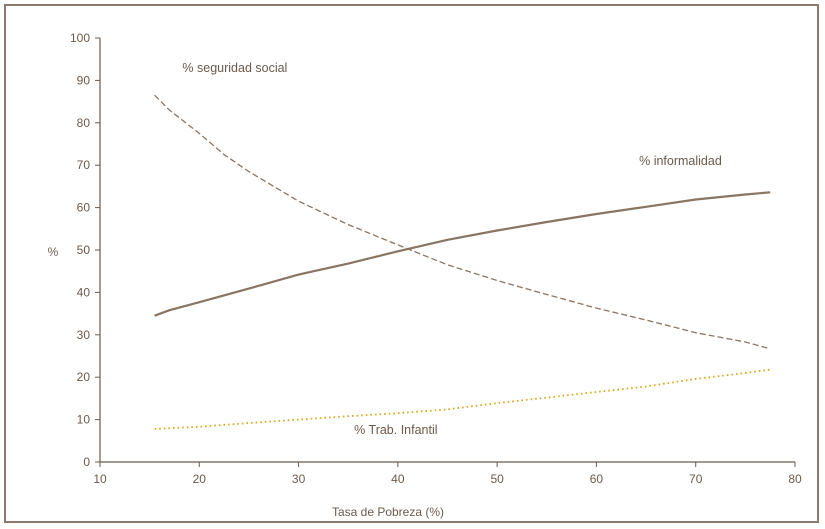  Describe the element at coordinates (84, 292) in the screenshot. I see `y-tick-label: 40` at that location.